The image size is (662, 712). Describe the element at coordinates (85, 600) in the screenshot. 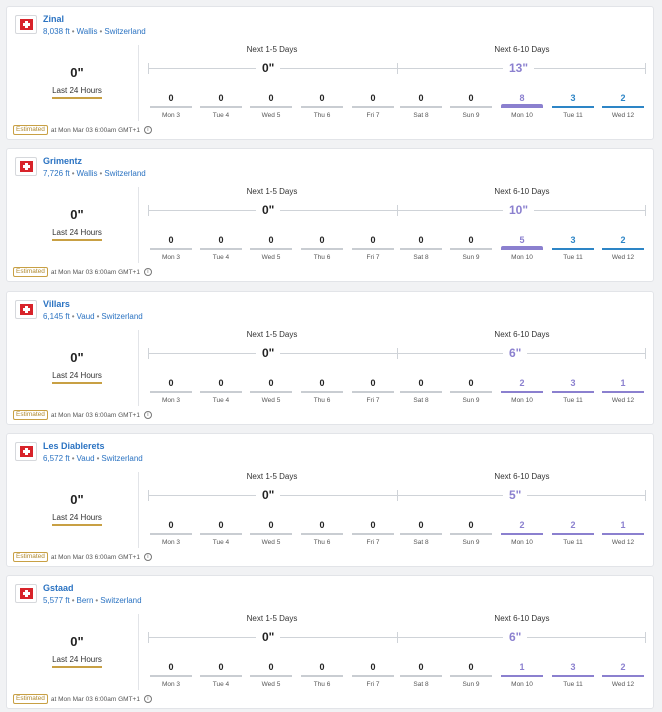

I see `region-link: Bern` at that location.